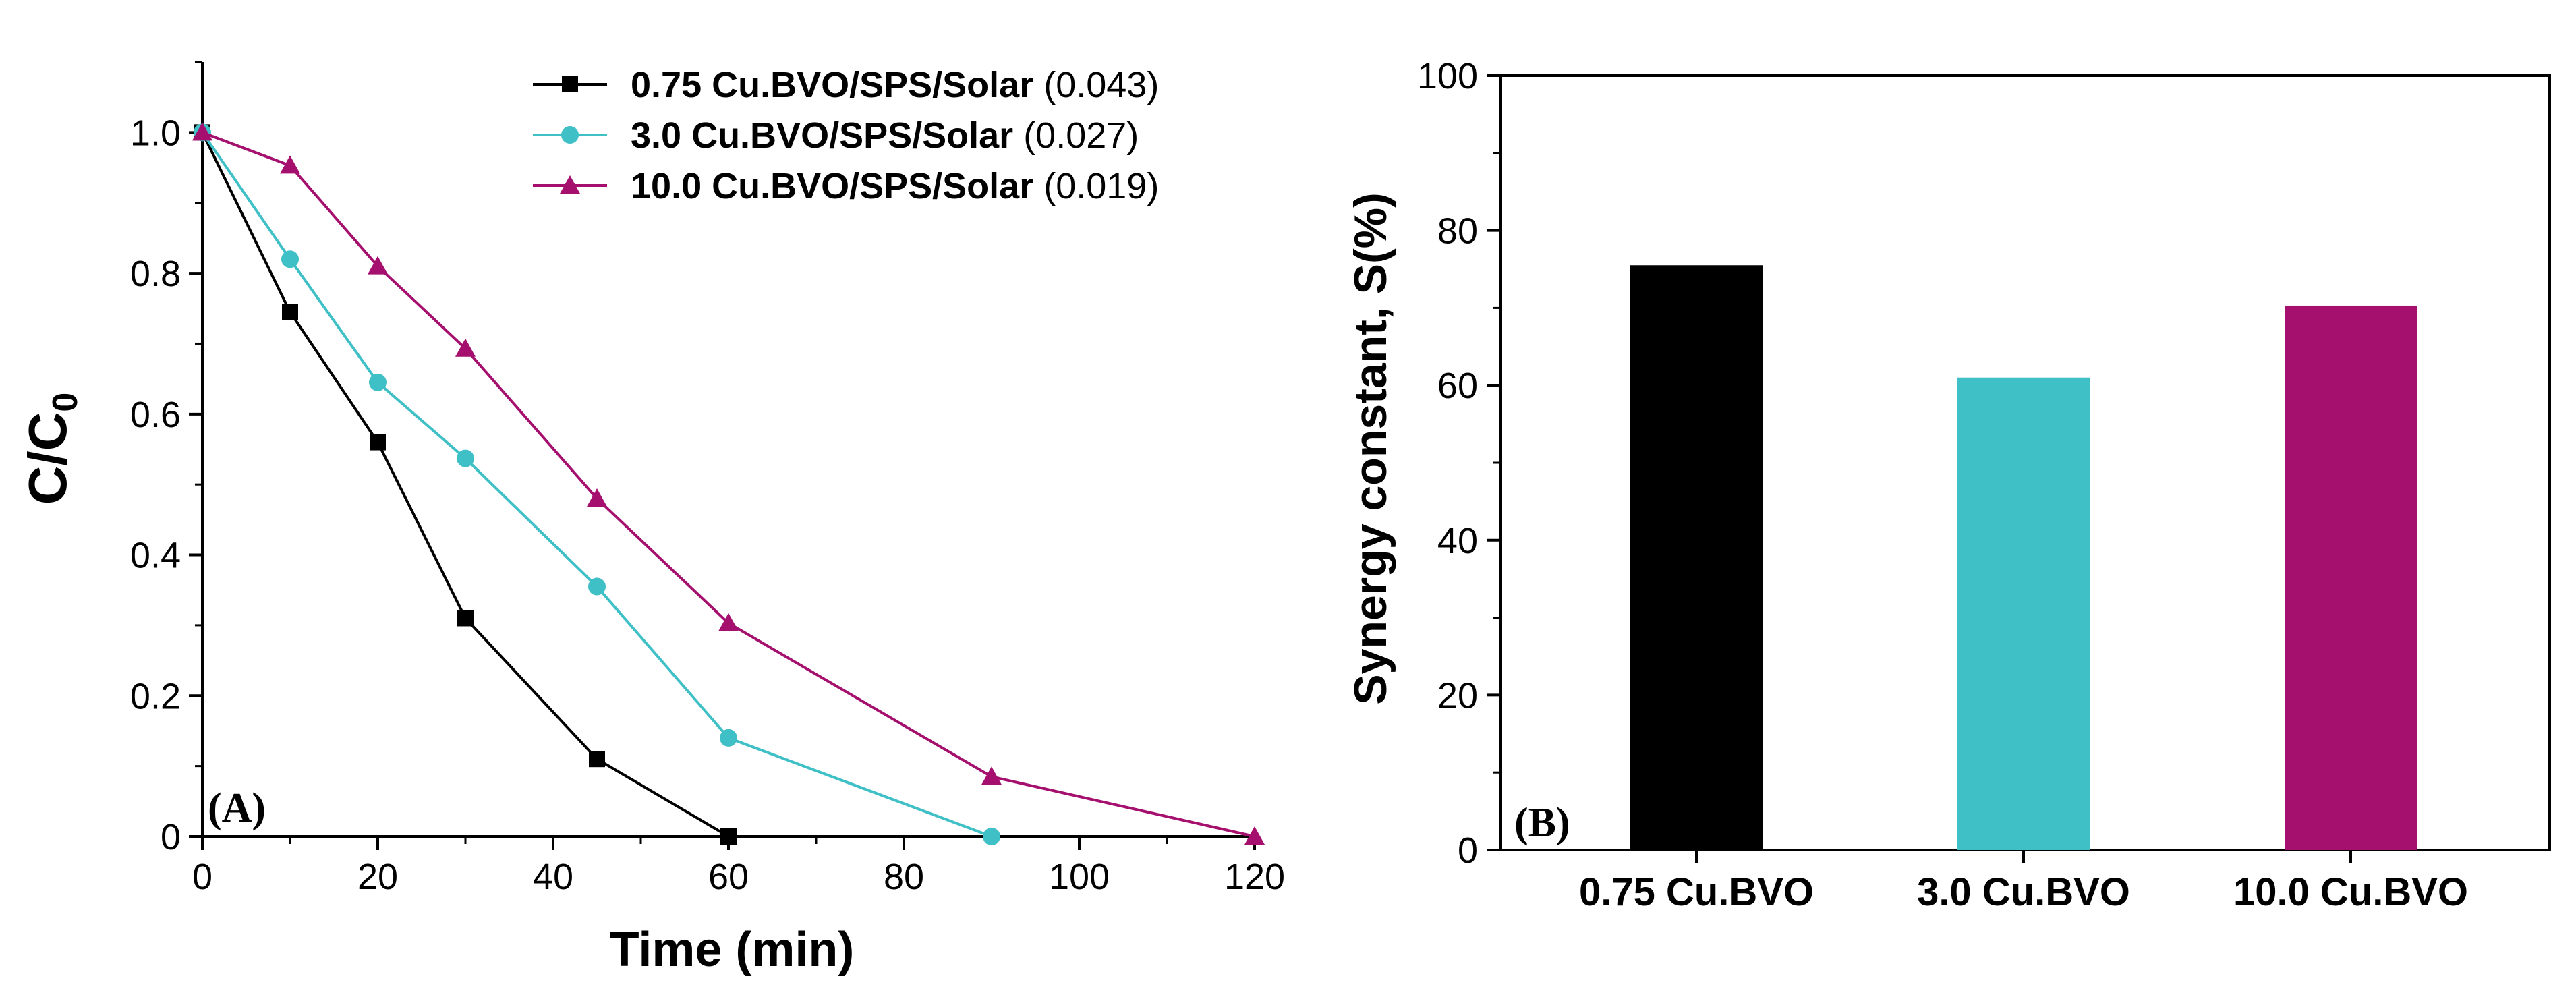 The width and height of the screenshot is (2576, 997). Describe the element at coordinates (155, 415) in the screenshot. I see `panel-a-y-tick-label: 0.6` at that location.